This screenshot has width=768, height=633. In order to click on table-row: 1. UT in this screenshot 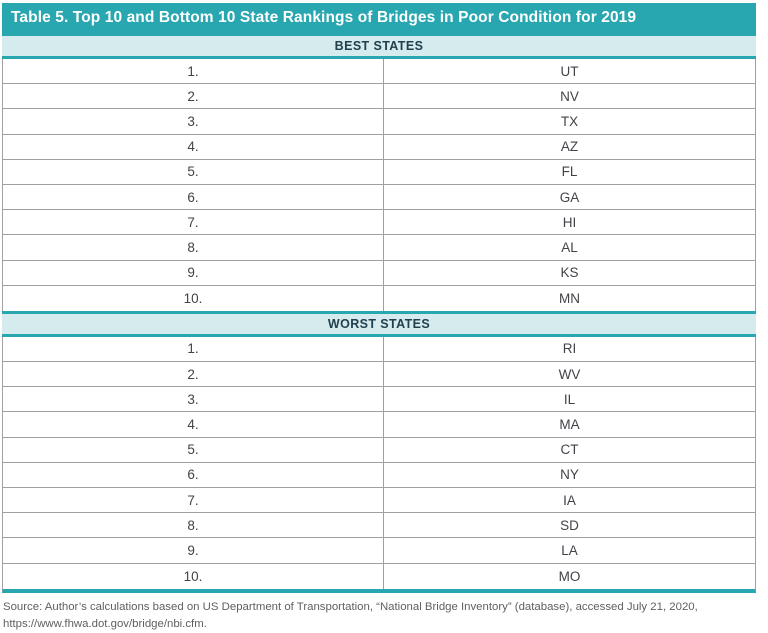, I will do `click(379, 72)`.